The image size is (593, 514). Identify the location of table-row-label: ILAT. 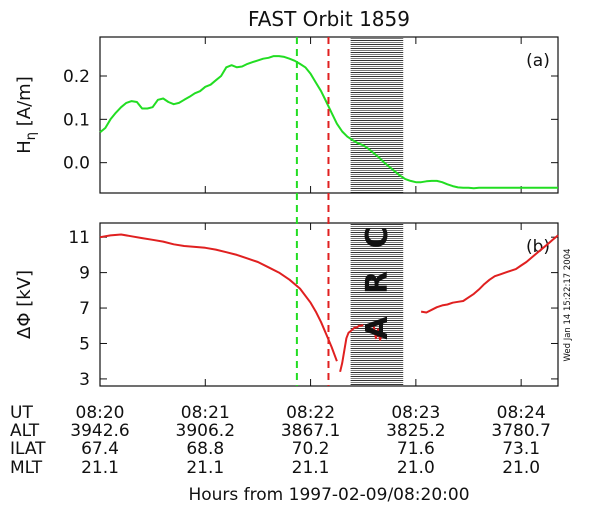
(28, 449).